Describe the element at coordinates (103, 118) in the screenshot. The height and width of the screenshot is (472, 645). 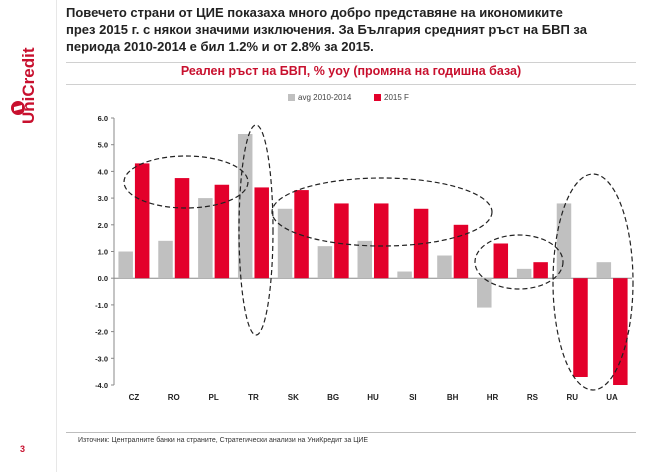
I see `y-tick-label: 6.0` at that location.